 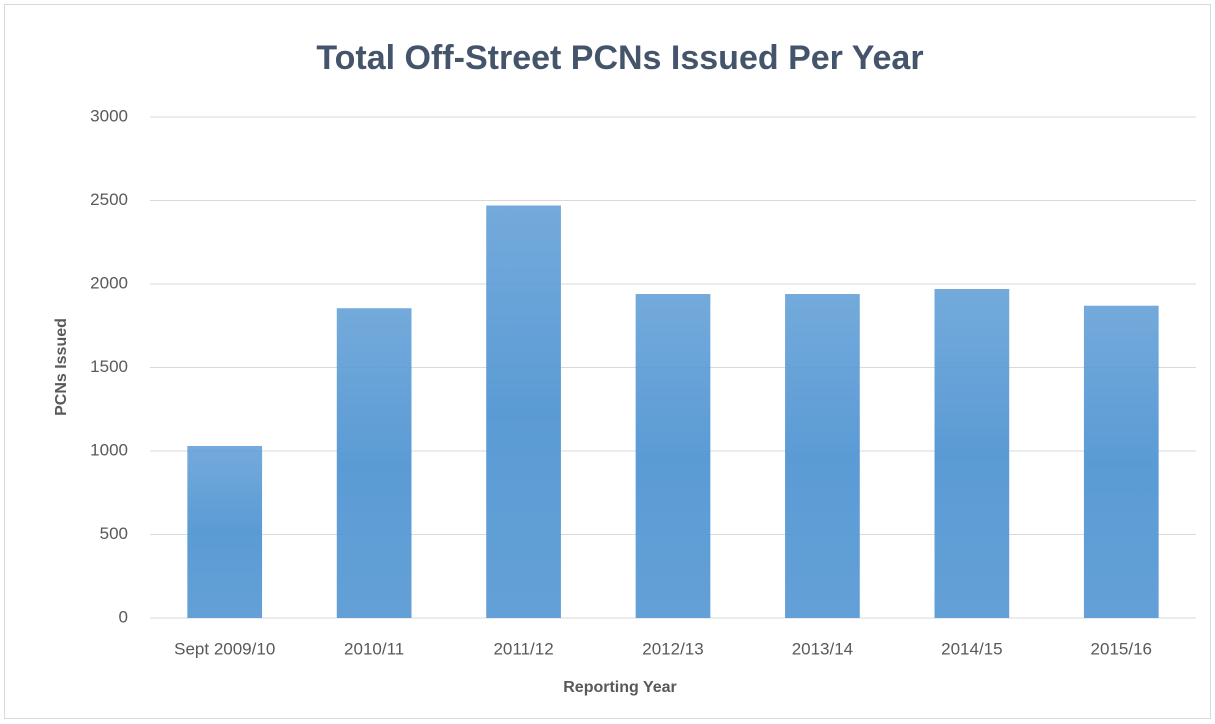 What do you see at coordinates (620, 687) in the screenshot?
I see `x-axis-title: Reporting Year` at bounding box center [620, 687].